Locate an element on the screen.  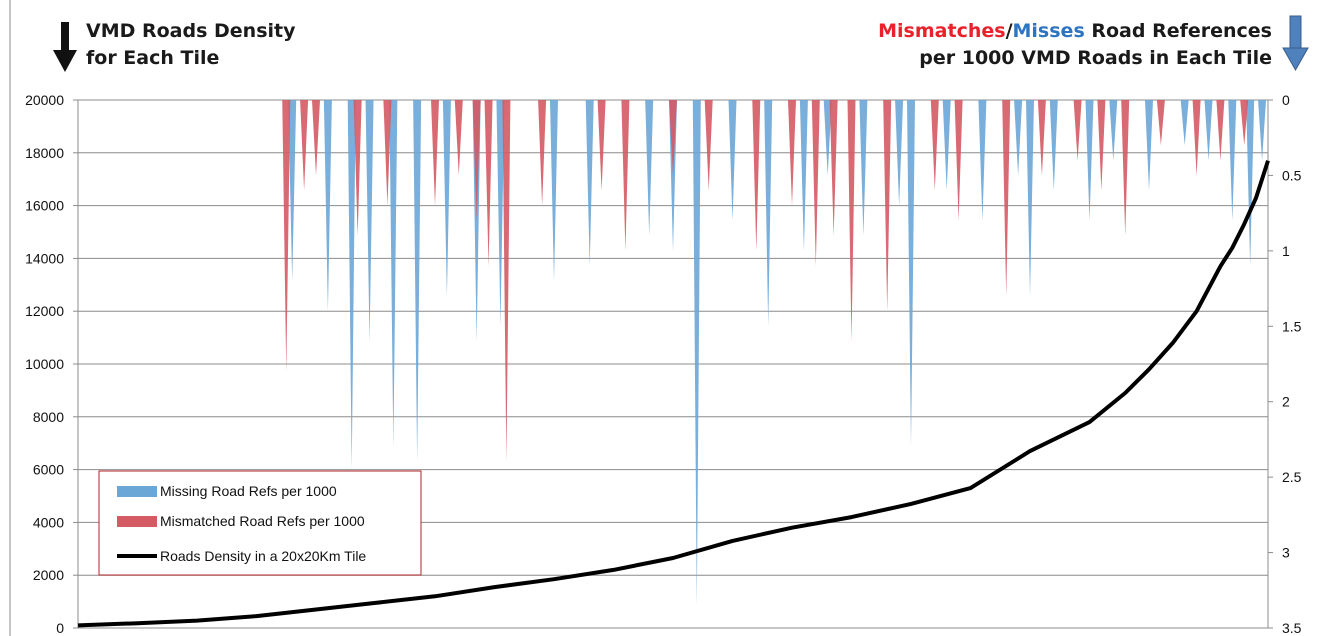
right-title-line1: Mismatches/Misses Road References is located at coordinates (1075, 31).